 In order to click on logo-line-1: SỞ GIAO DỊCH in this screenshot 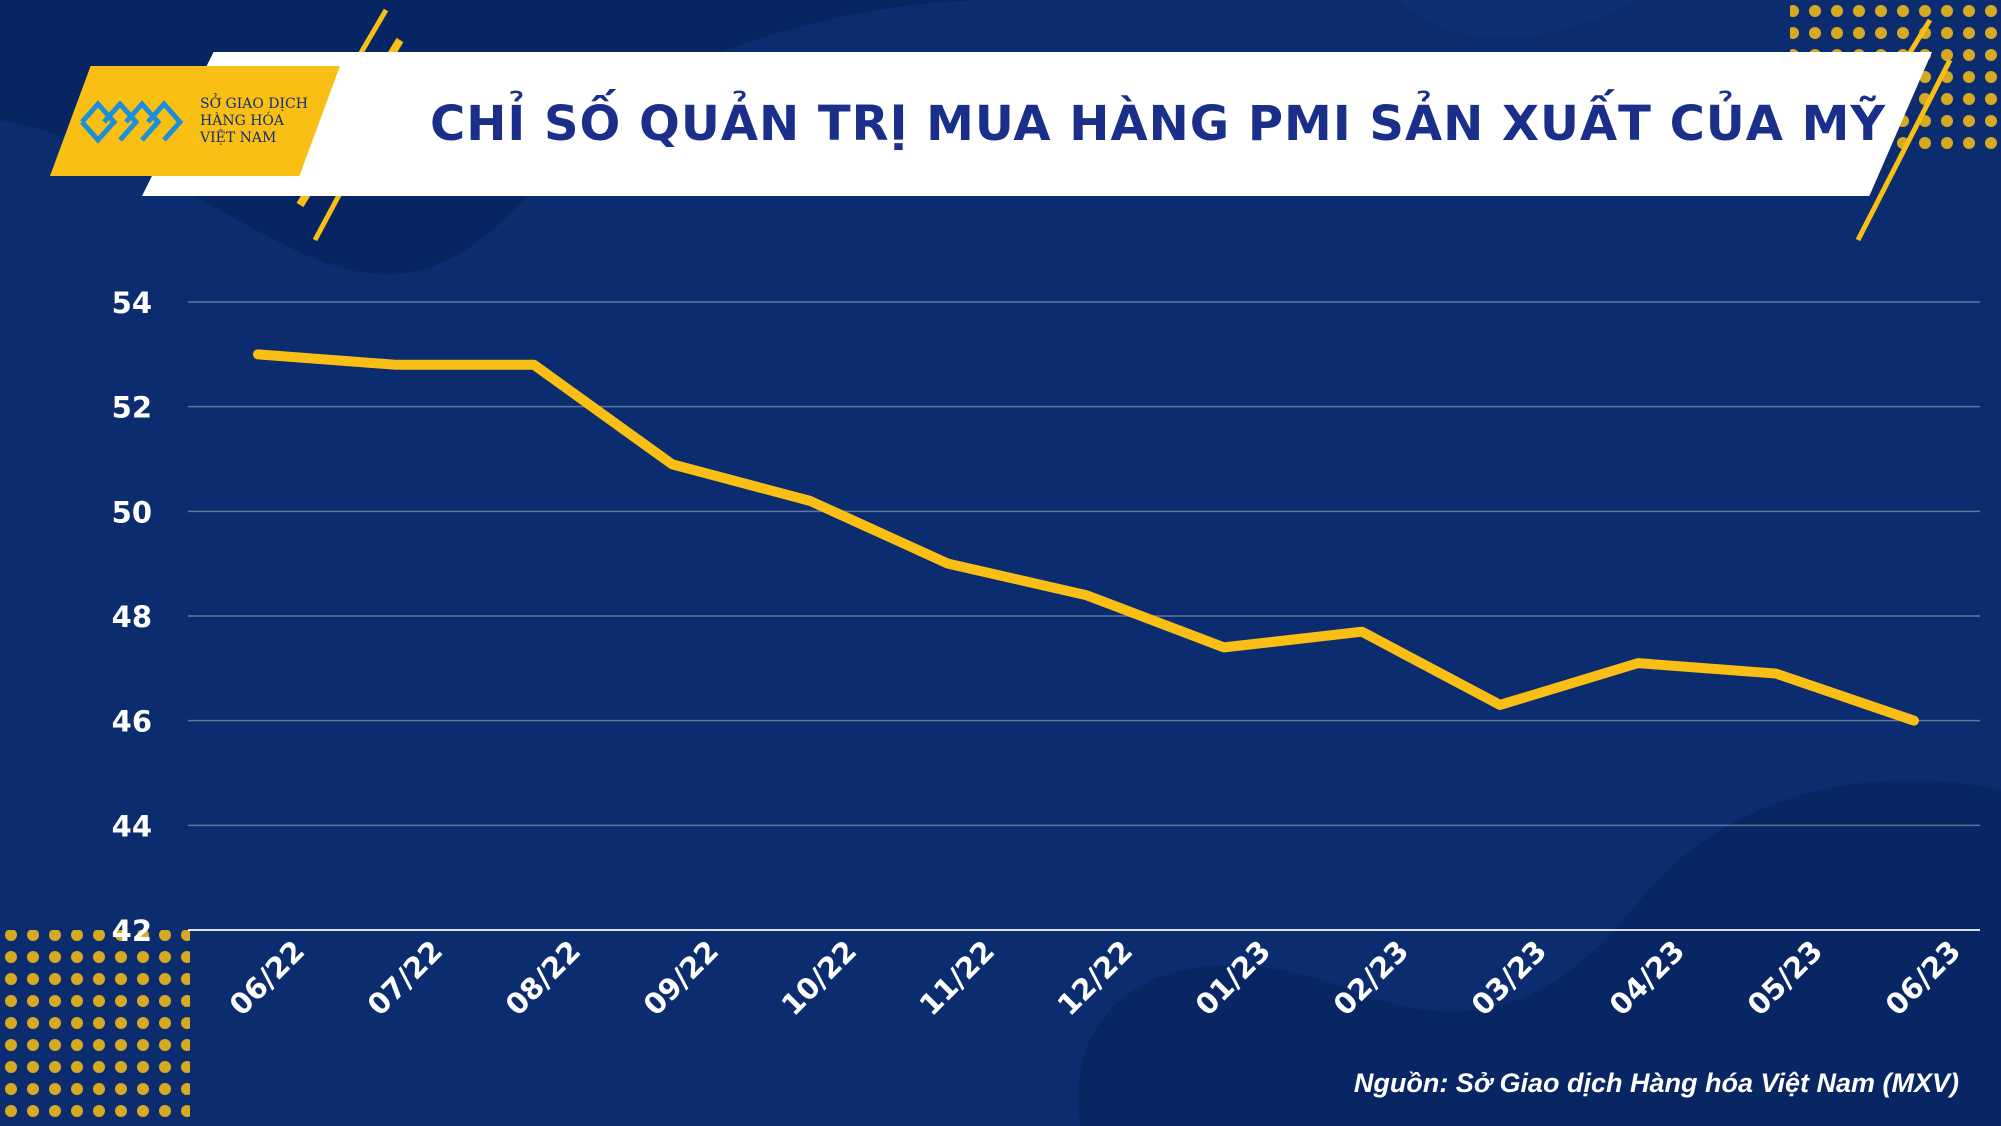, I will do `click(254, 104)`.